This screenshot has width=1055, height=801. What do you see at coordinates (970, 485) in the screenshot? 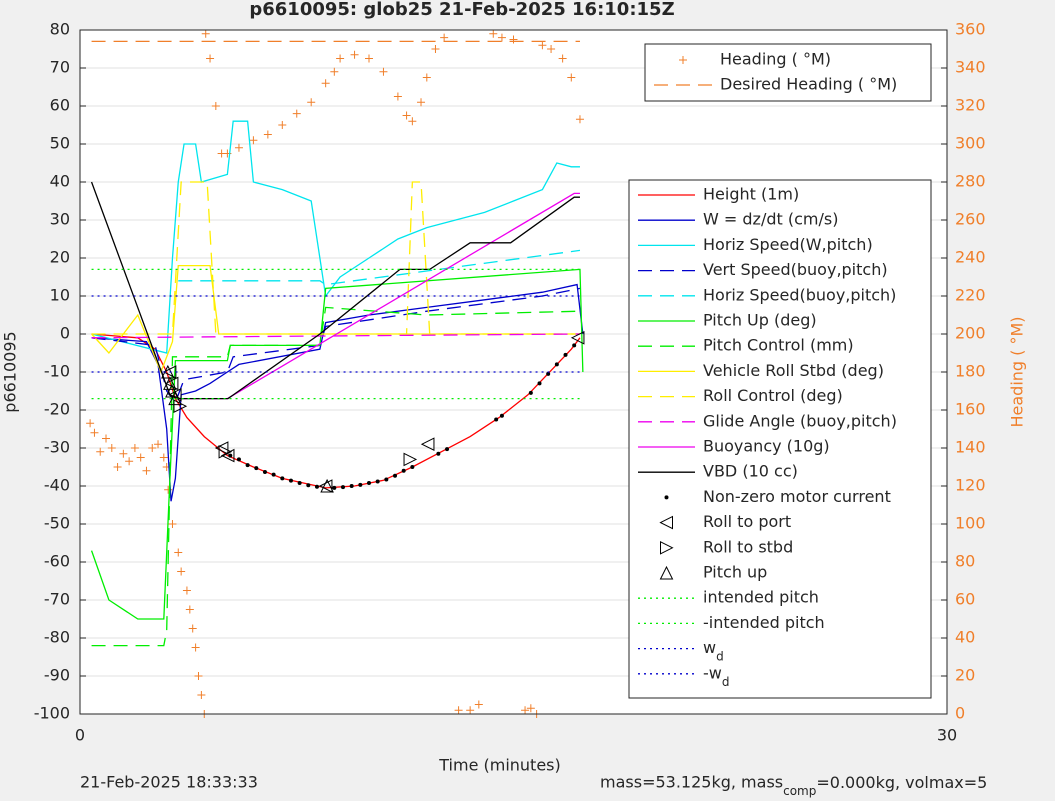
I see `y2-tick-label: 120` at bounding box center [970, 485].